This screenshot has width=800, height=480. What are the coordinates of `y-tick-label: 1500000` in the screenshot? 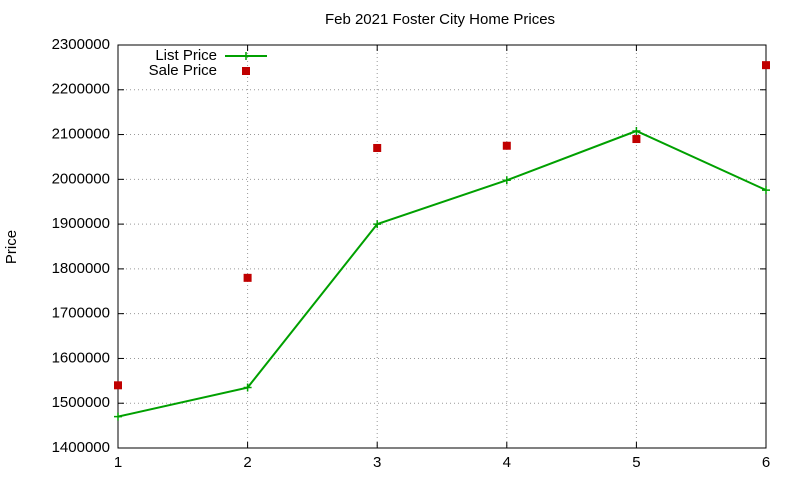 It's located at (81, 402).